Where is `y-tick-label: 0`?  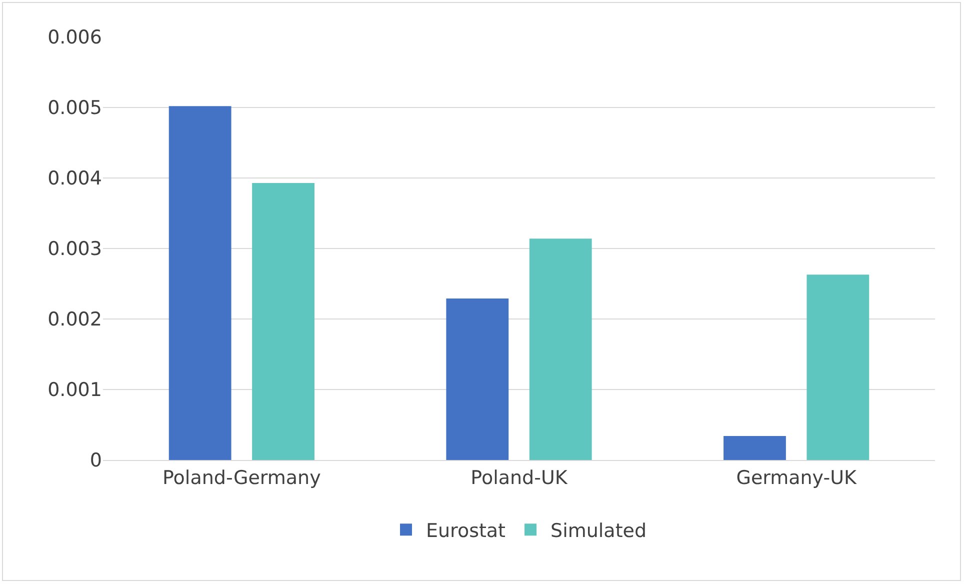
y-tick-label: 0 is located at coordinates (96, 461).